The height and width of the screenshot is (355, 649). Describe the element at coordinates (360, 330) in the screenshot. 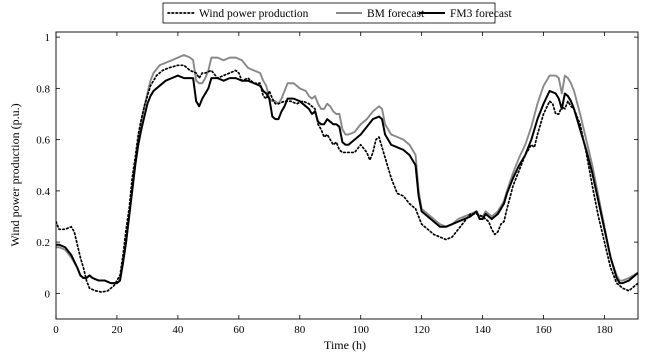

I see `x-tick-label: 100` at that location.